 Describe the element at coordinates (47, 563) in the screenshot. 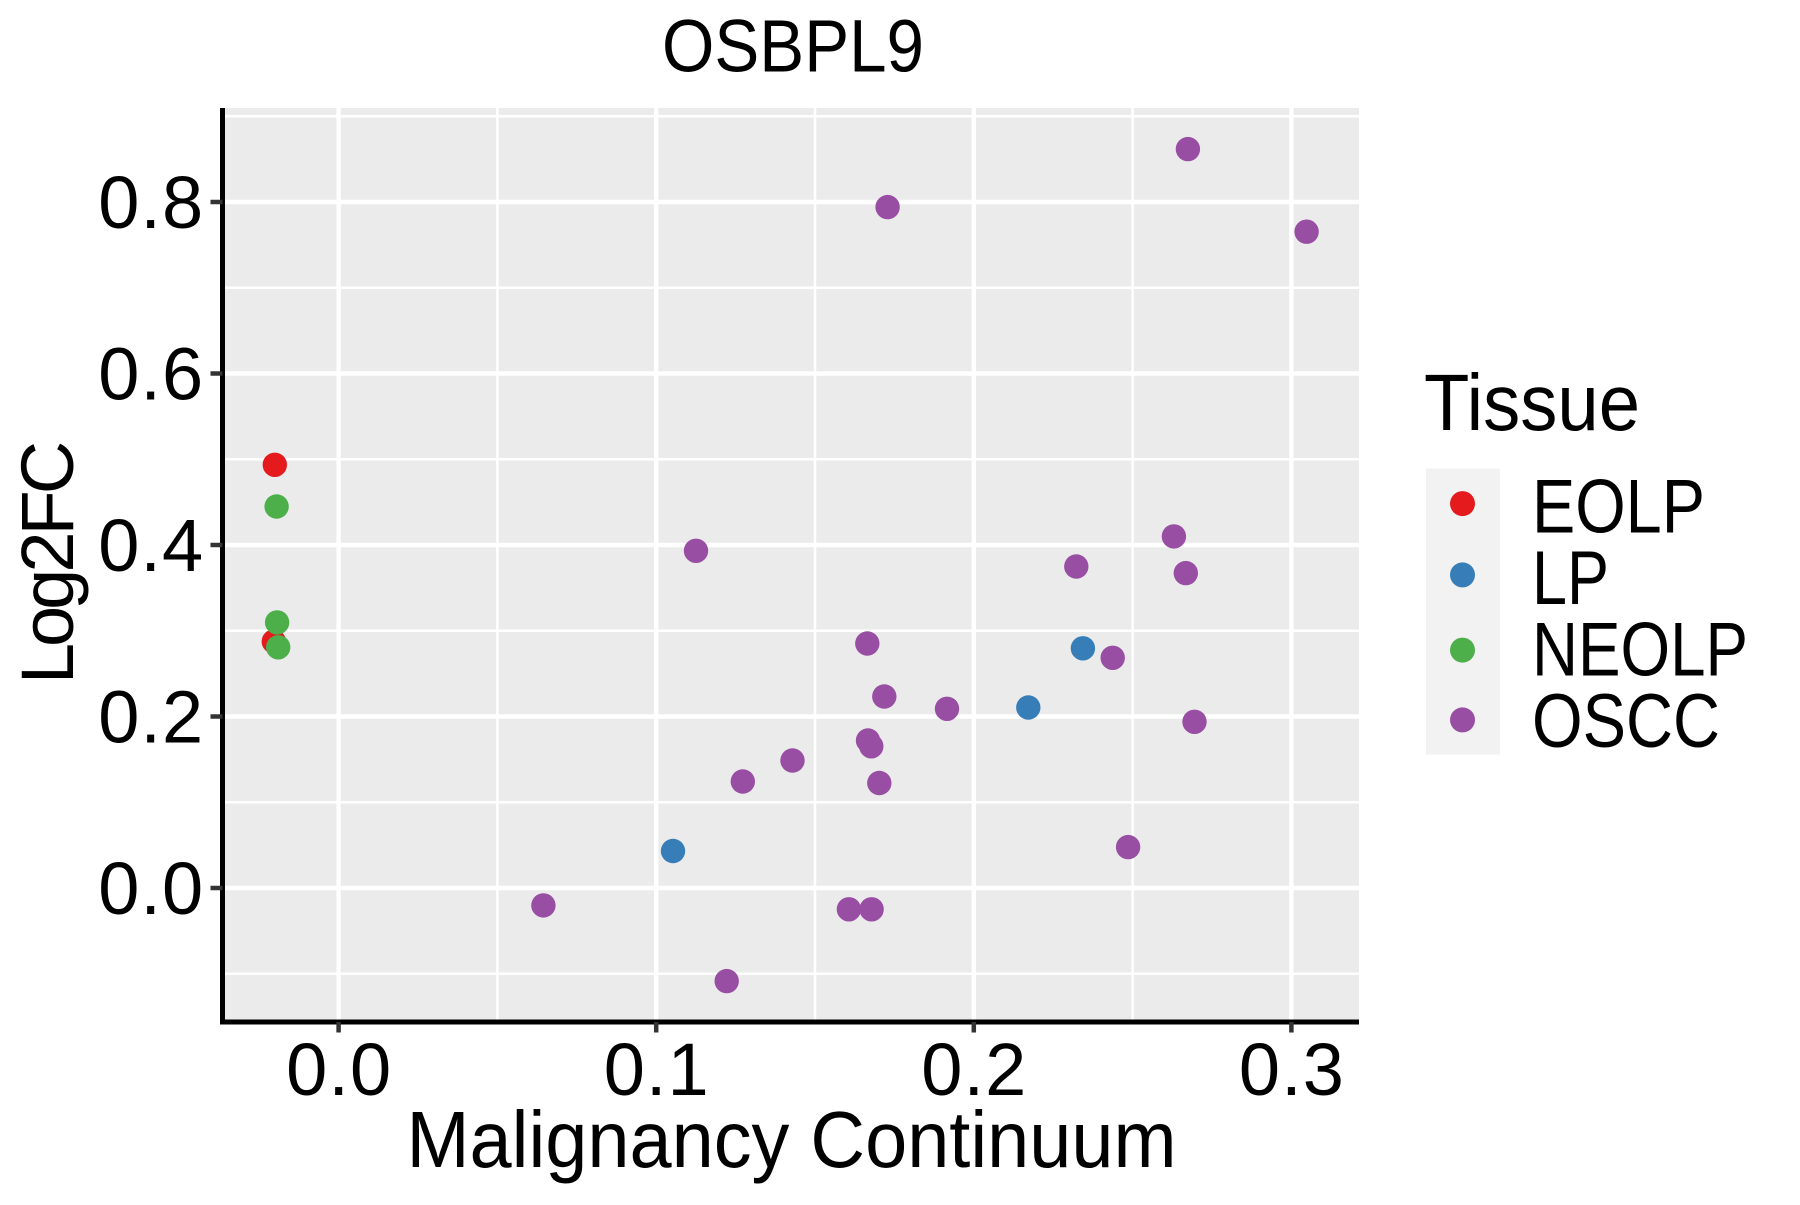

I see `svg-text: Log2FC` at that location.